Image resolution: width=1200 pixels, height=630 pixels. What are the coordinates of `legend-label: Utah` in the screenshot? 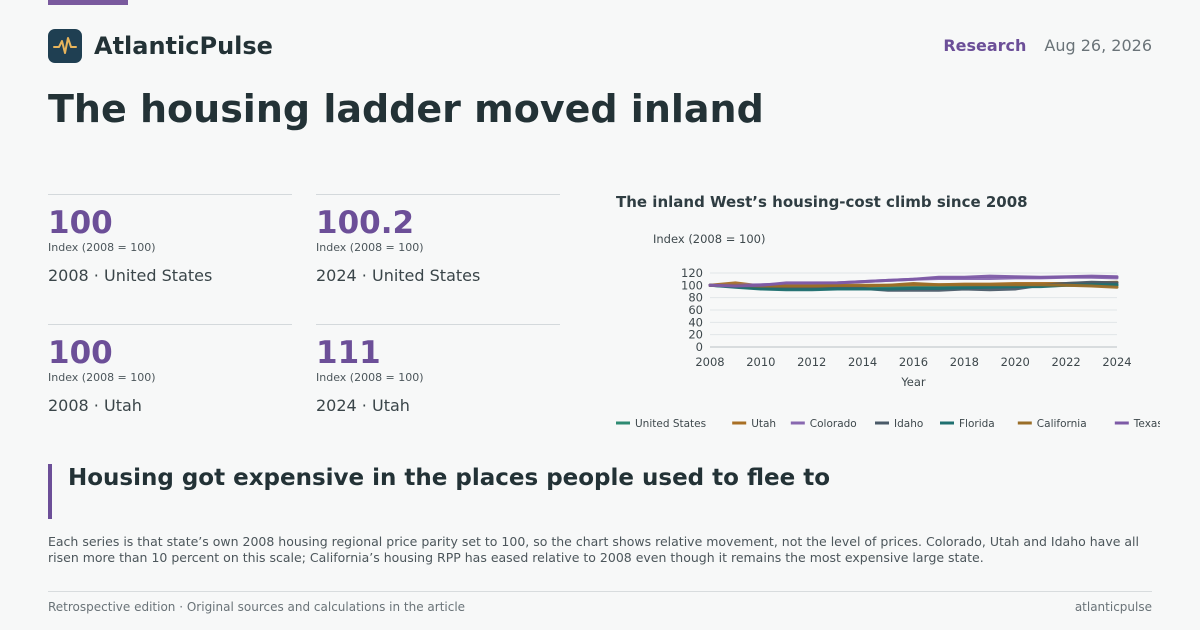 It's located at (763, 424).